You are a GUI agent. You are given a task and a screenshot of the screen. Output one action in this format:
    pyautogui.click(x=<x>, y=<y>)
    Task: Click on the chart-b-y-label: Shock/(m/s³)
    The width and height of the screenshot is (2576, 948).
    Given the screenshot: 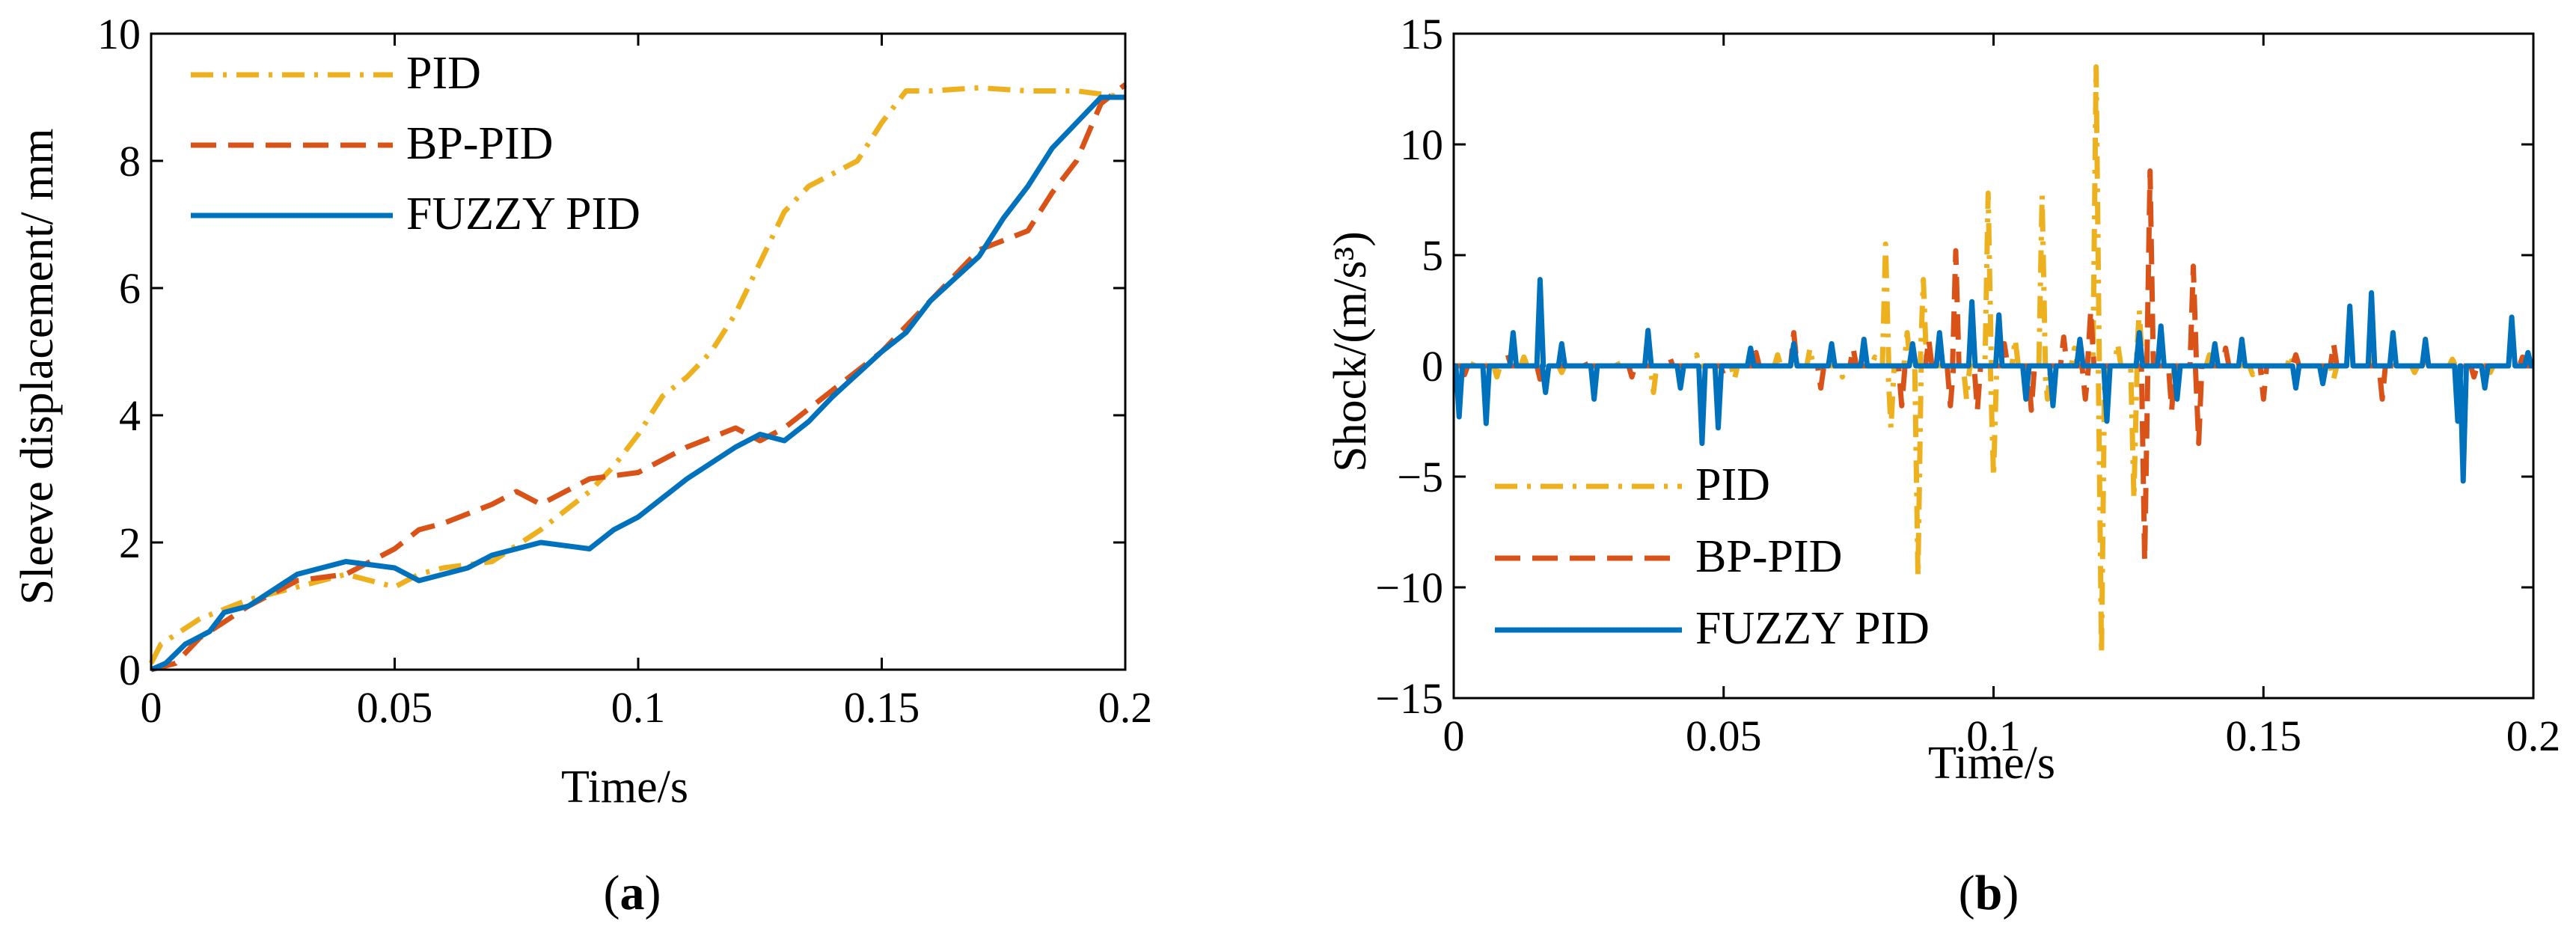 What is the action you would take?
    pyautogui.click(x=1351, y=351)
    